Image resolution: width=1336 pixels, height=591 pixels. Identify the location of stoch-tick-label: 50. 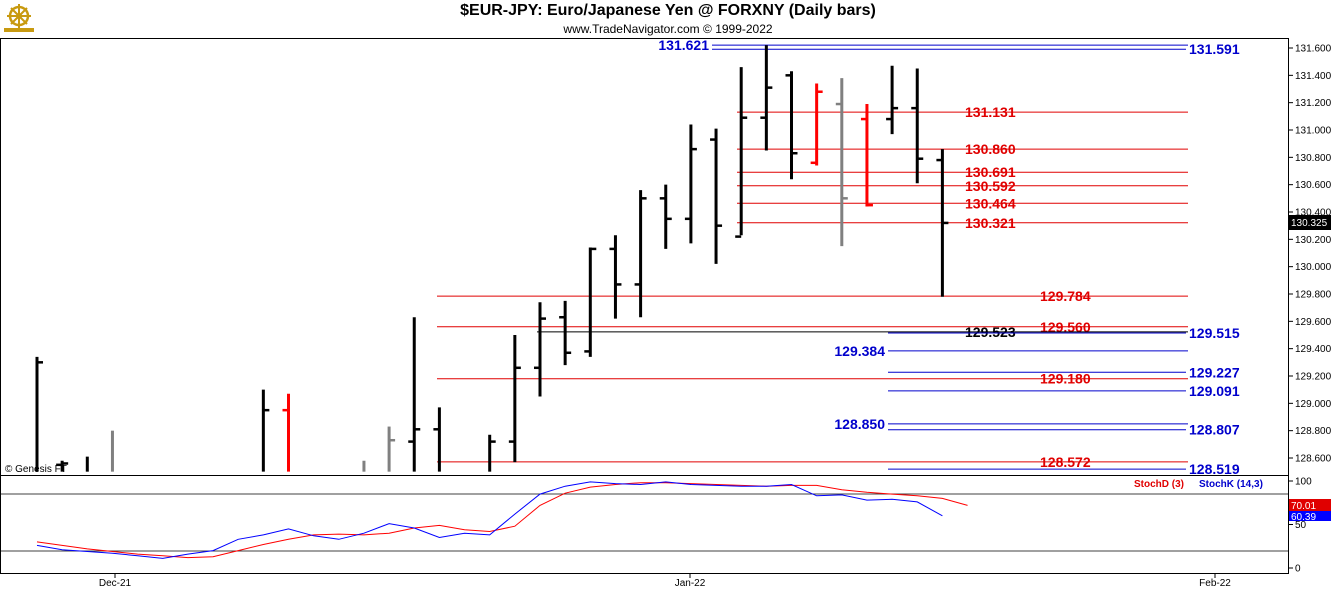
(1301, 525).